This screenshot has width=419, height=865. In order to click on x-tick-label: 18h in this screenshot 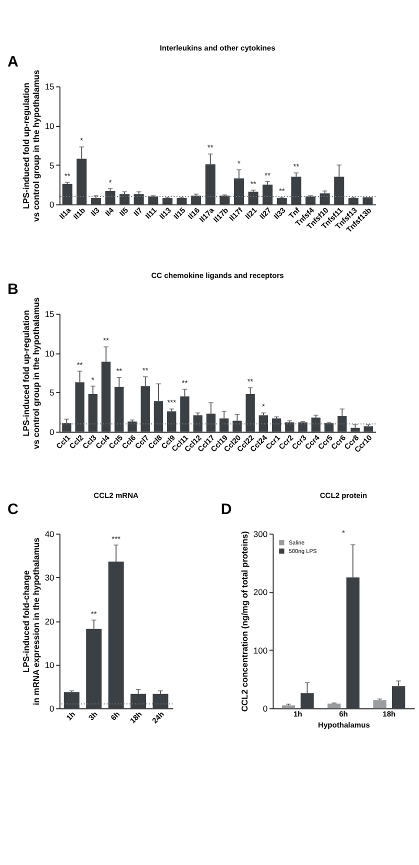, I will do `click(389, 713)`.